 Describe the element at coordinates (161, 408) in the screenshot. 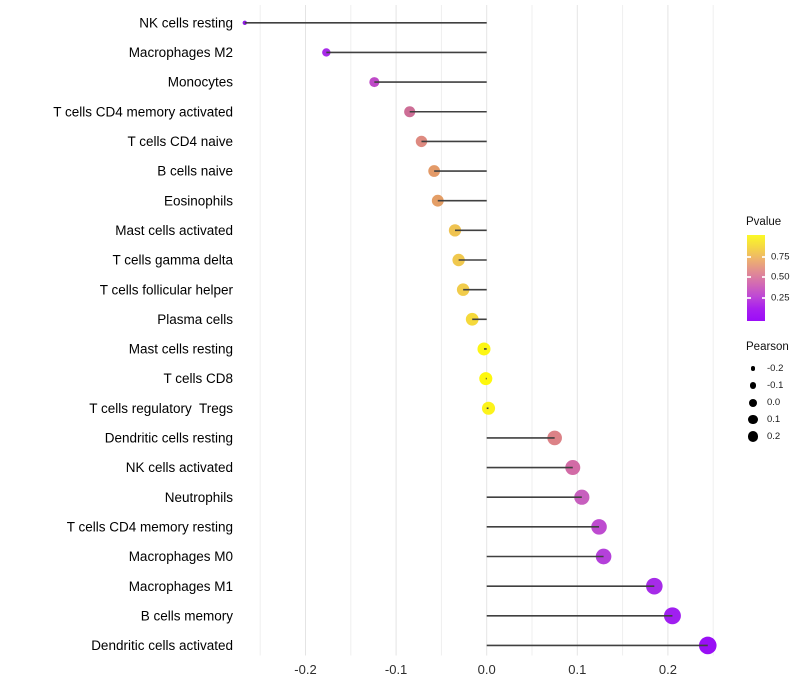

I see `category-label: T cells regulatory Tregs` at that location.